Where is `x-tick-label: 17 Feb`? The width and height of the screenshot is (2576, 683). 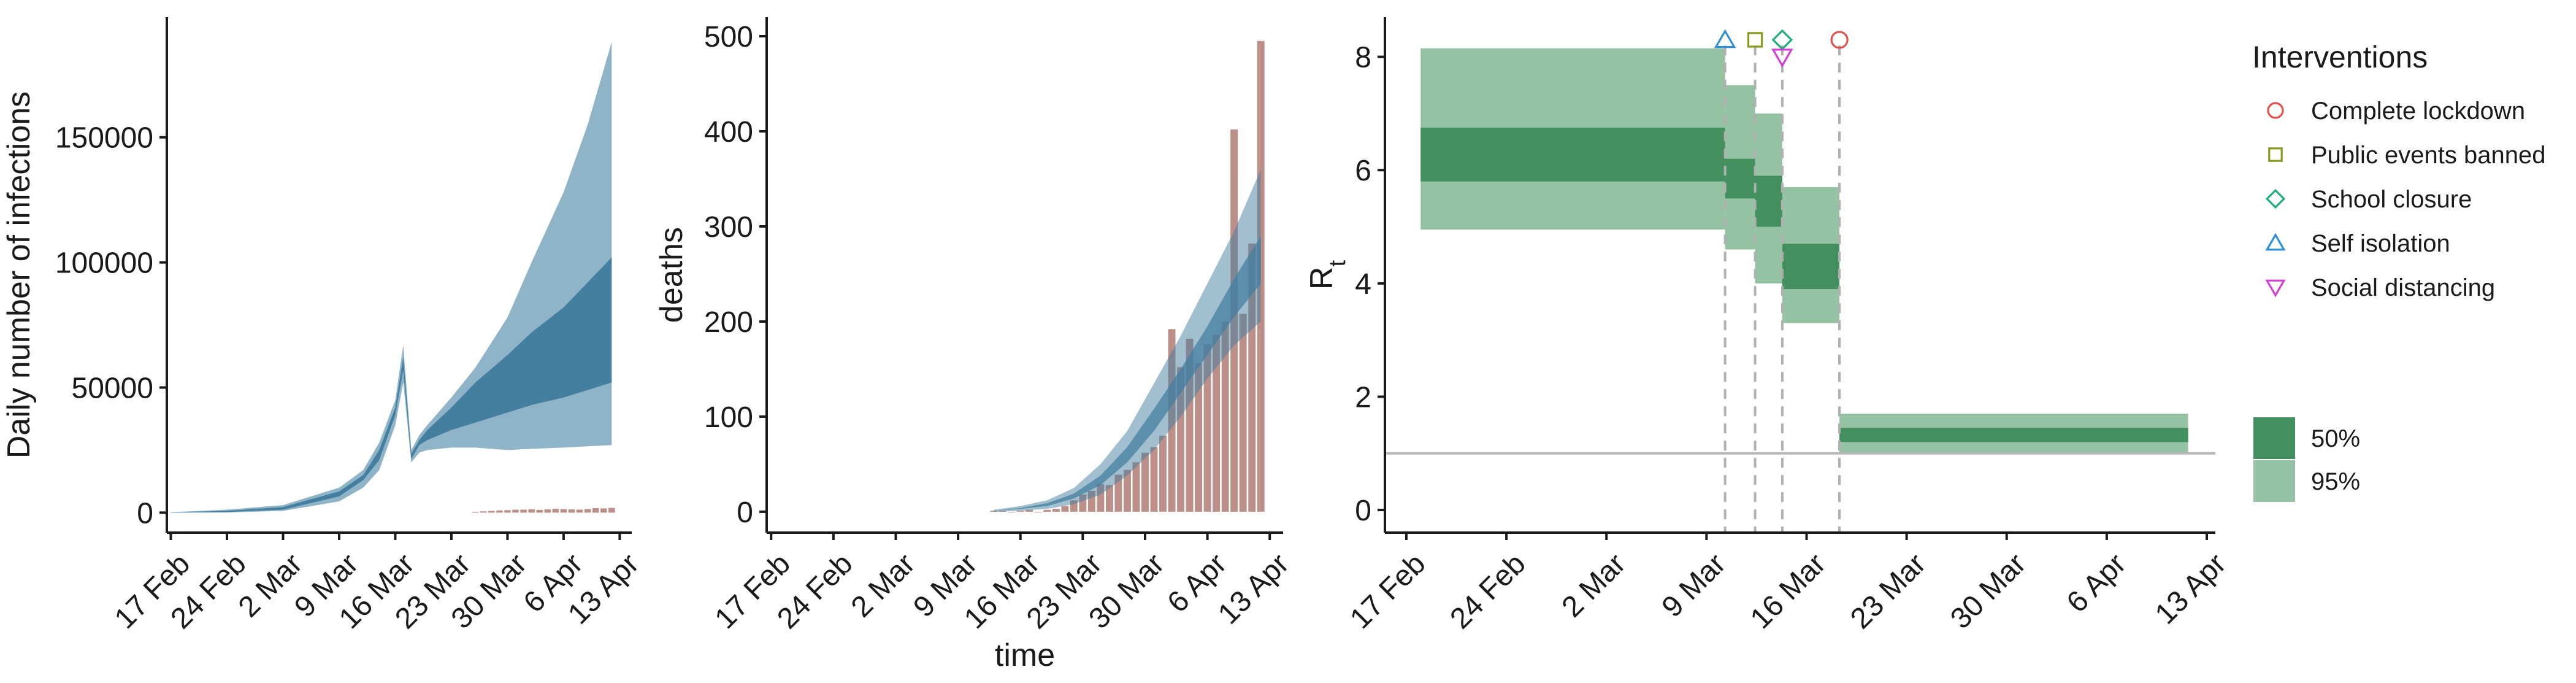
x-tick-label: 17 Feb is located at coordinates (1388, 591).